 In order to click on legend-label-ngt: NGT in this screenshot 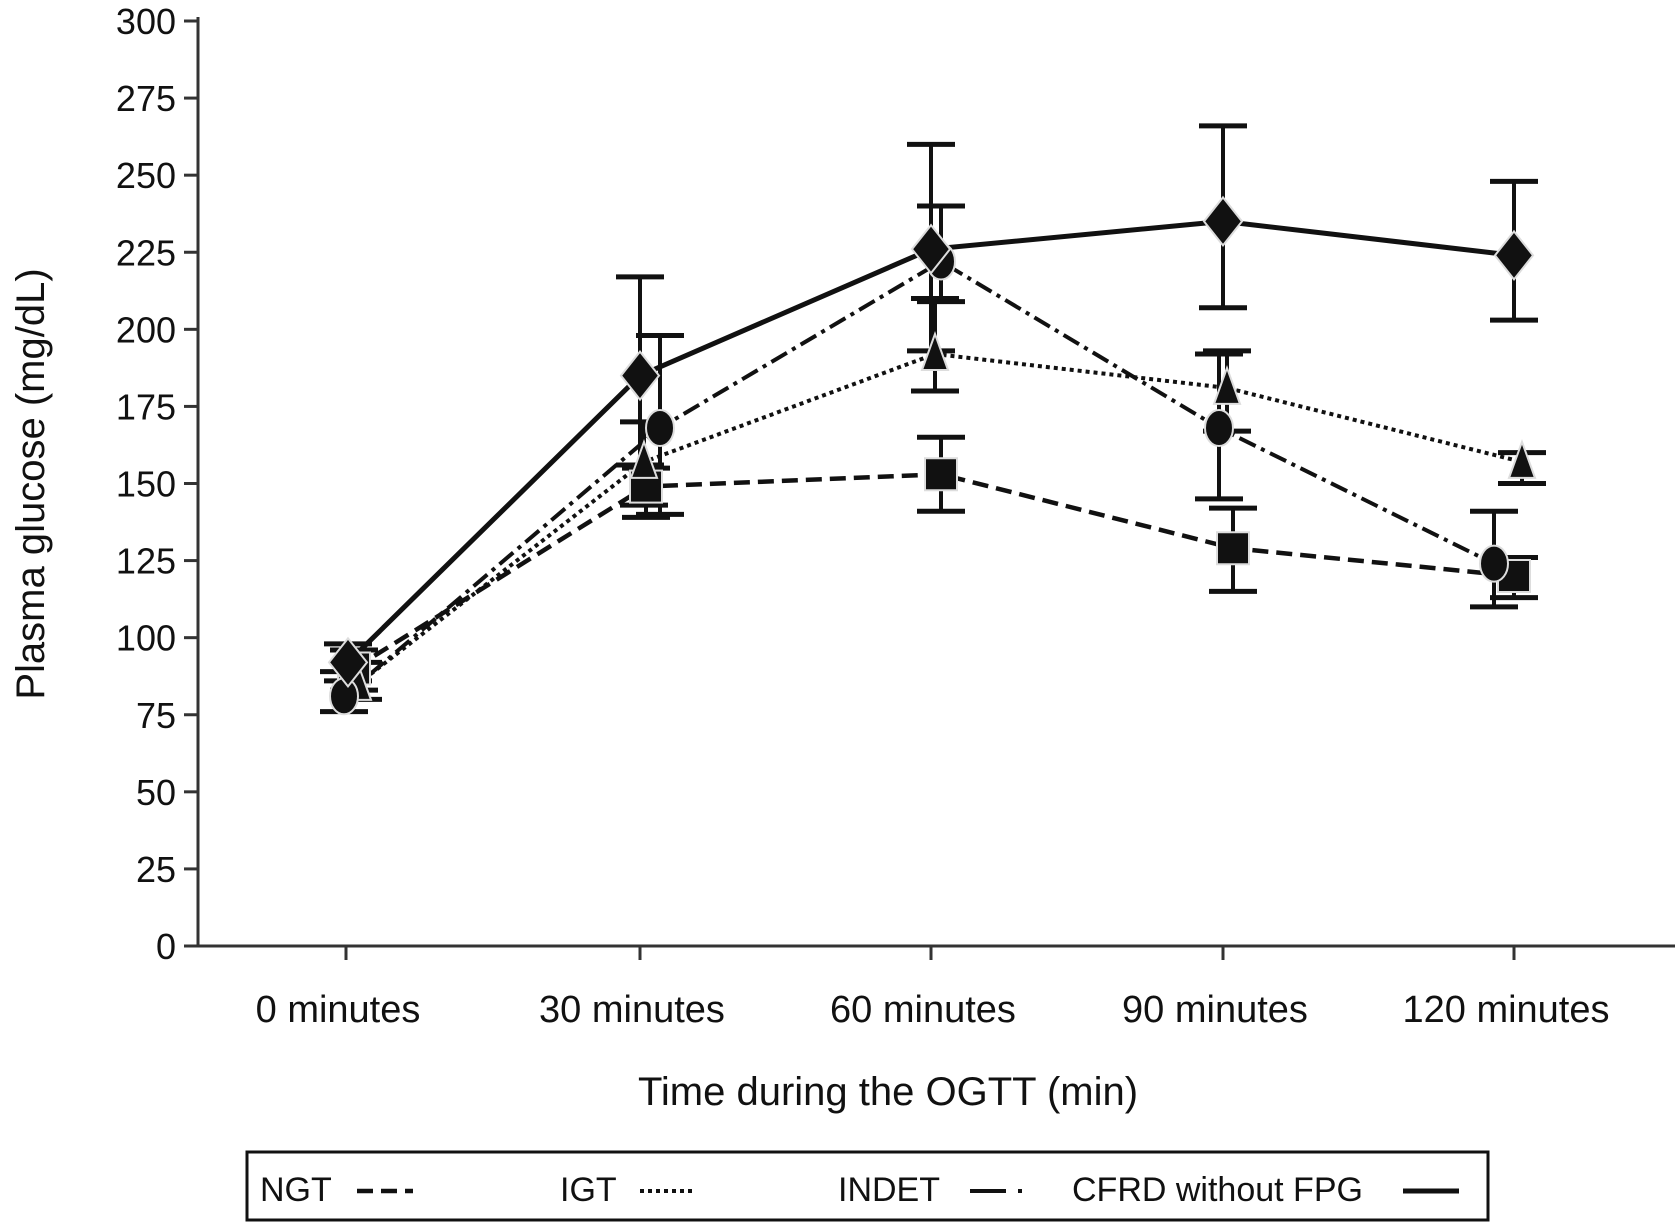, I will do `click(296, 1190)`.